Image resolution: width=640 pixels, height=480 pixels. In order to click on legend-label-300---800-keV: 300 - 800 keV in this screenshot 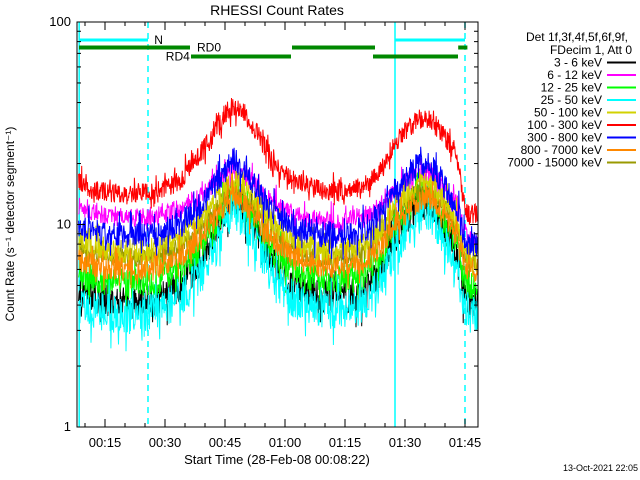, I will do `click(564, 138)`.